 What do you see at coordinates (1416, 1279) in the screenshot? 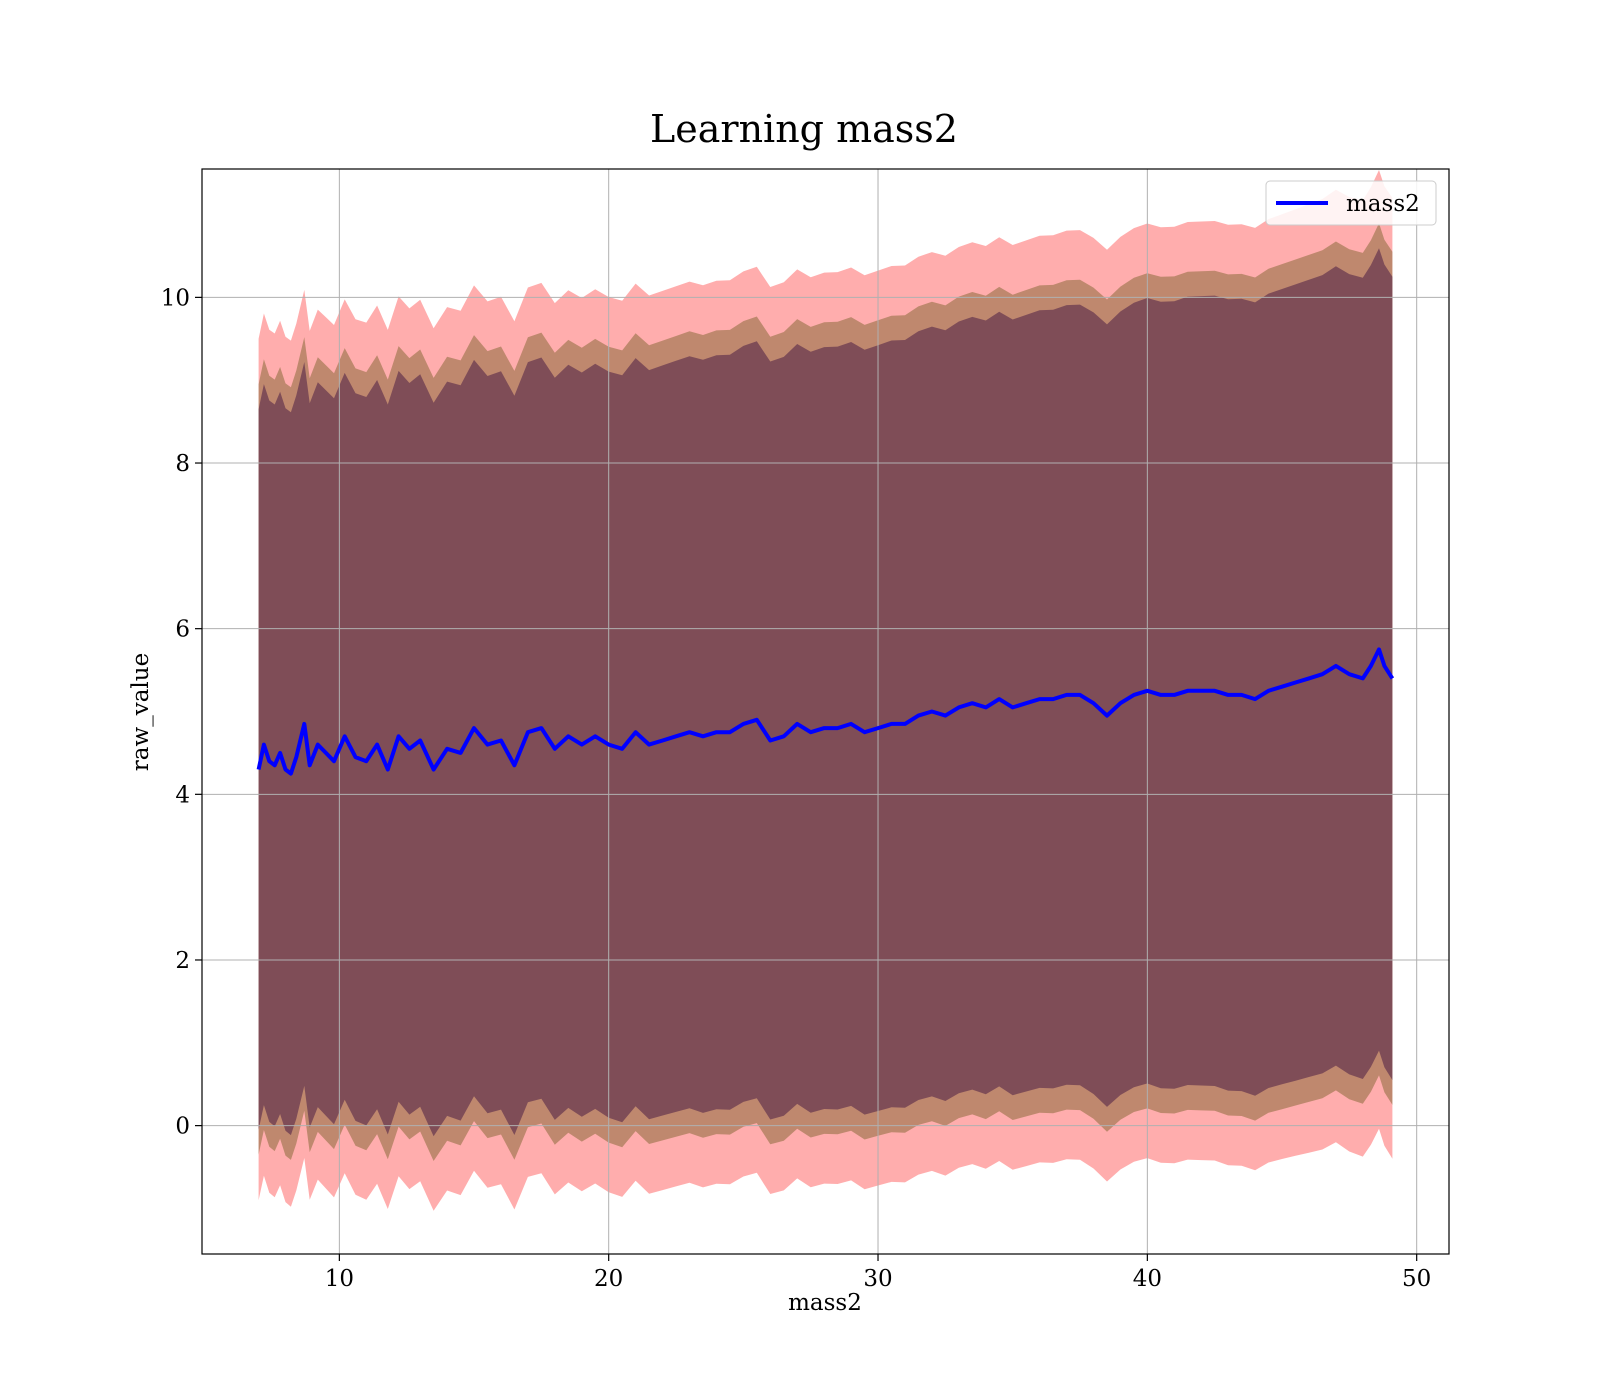
I see `x-tick-label: 50` at bounding box center [1416, 1279].